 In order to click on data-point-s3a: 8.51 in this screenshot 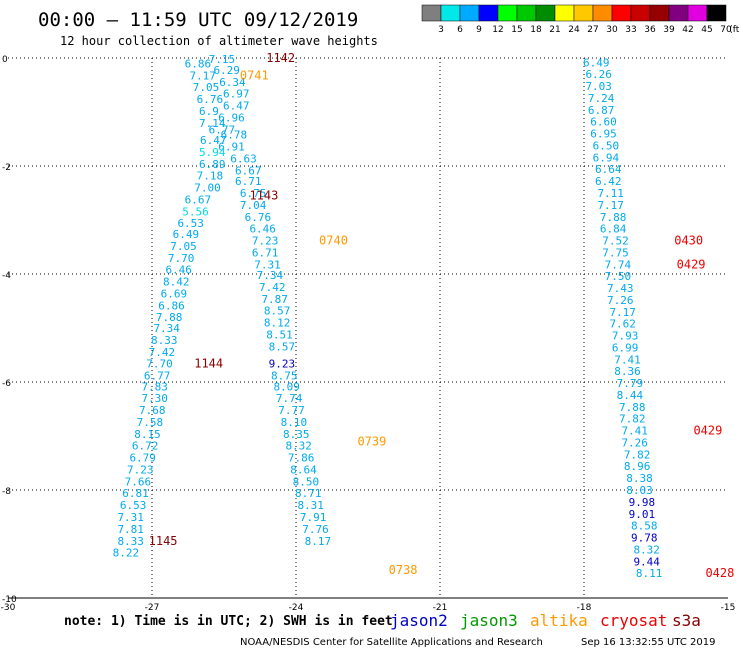, I will do `click(279, 334)`.